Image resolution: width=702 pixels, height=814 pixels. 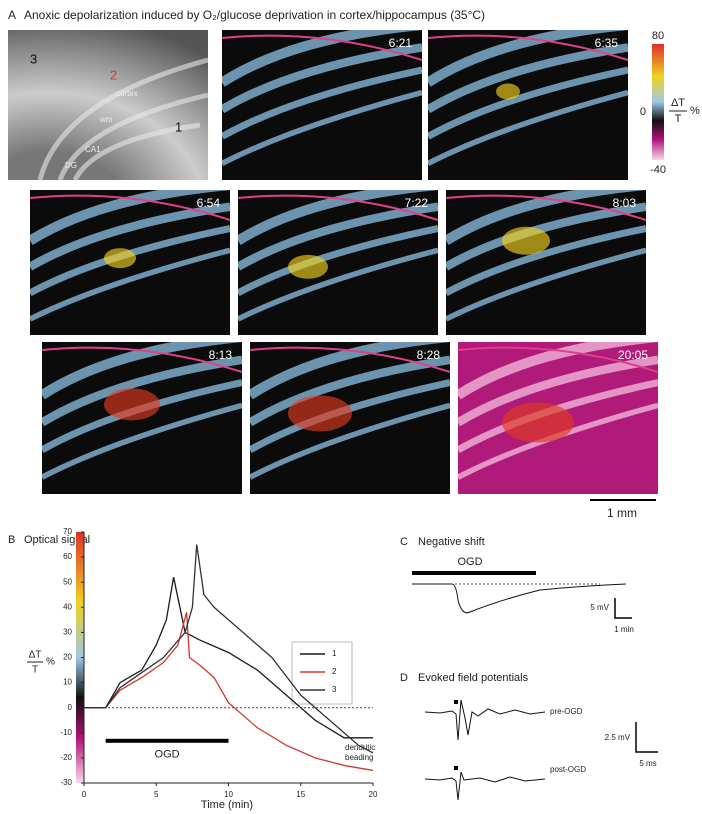 What do you see at coordinates (67, 657) in the screenshot?
I see `y-tick-label: 20` at bounding box center [67, 657].